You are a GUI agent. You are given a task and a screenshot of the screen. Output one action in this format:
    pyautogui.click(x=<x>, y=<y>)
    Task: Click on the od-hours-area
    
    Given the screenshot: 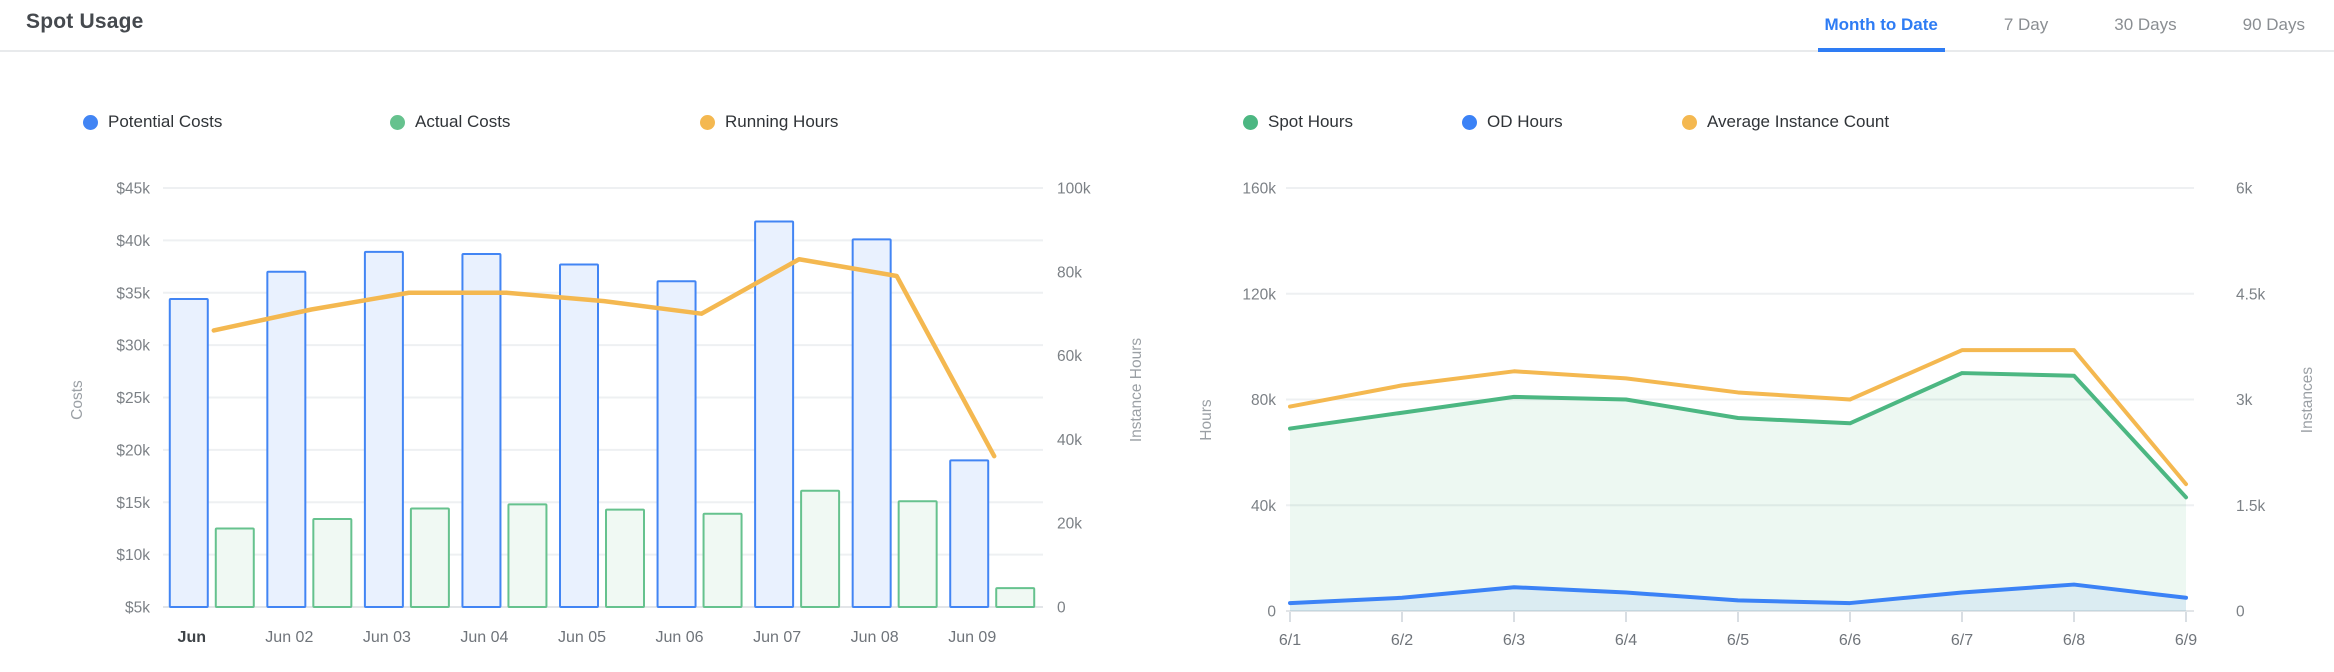 What is the action you would take?
    pyautogui.click(x=1738, y=597)
    